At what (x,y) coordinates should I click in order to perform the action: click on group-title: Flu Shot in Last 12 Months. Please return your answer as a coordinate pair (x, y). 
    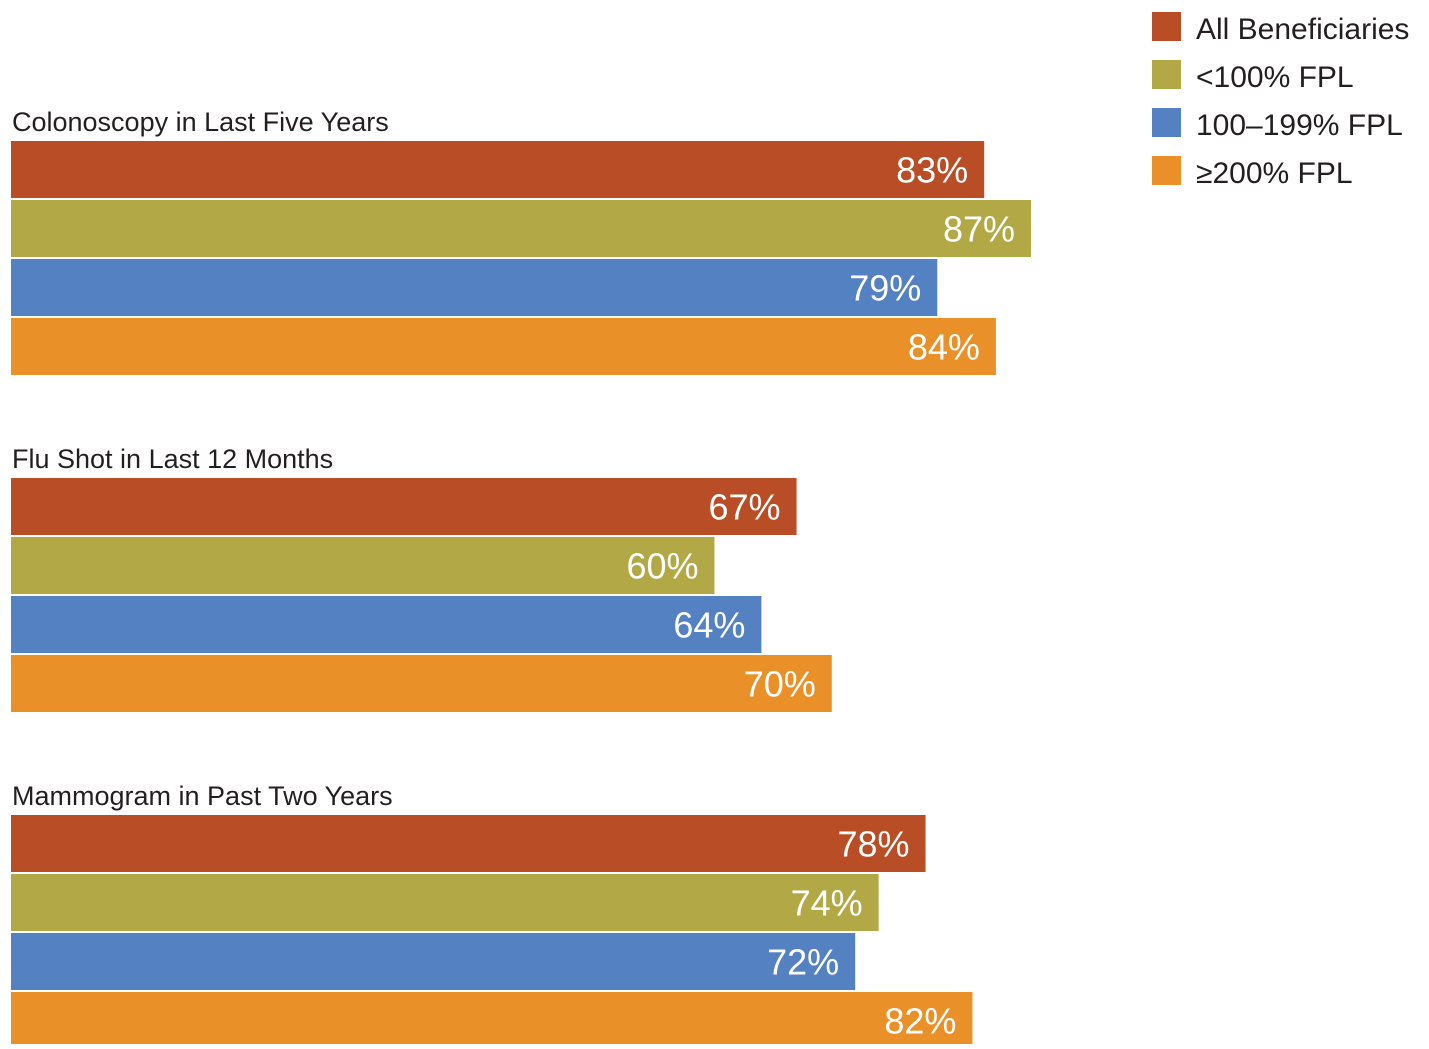
    Looking at the image, I should click on (172, 459).